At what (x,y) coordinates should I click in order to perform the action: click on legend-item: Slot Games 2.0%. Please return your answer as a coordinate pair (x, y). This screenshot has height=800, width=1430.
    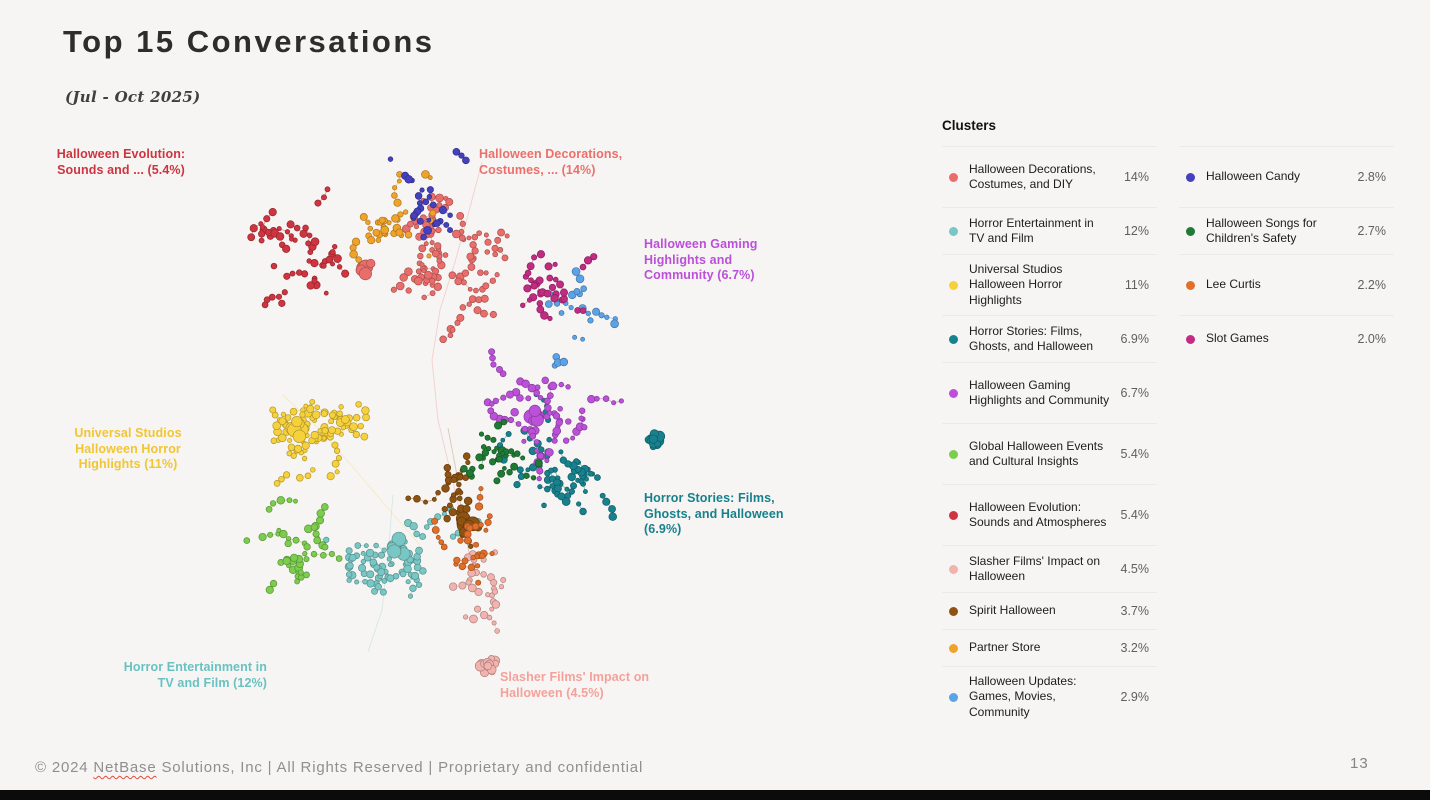
    Looking at the image, I should click on (1286, 338).